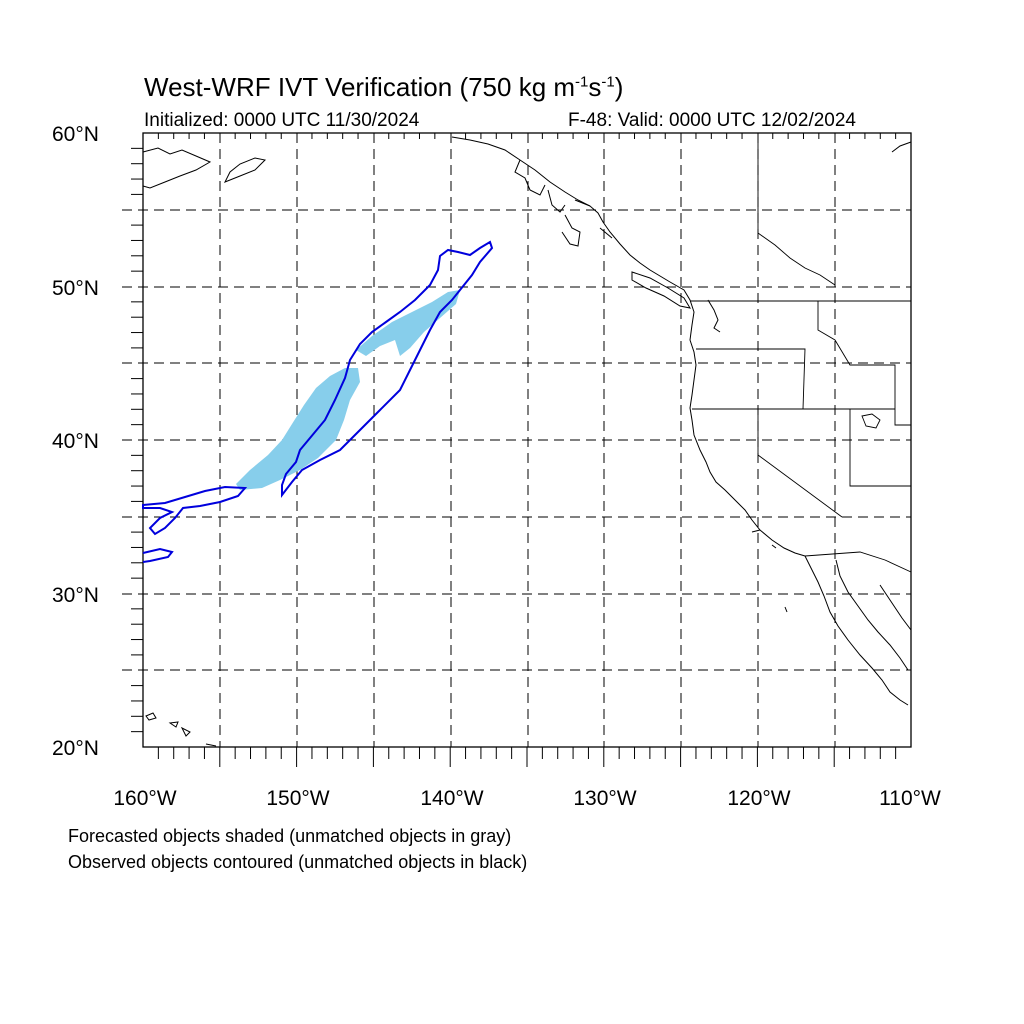  I want to click on vancouver-island, so click(661, 290).